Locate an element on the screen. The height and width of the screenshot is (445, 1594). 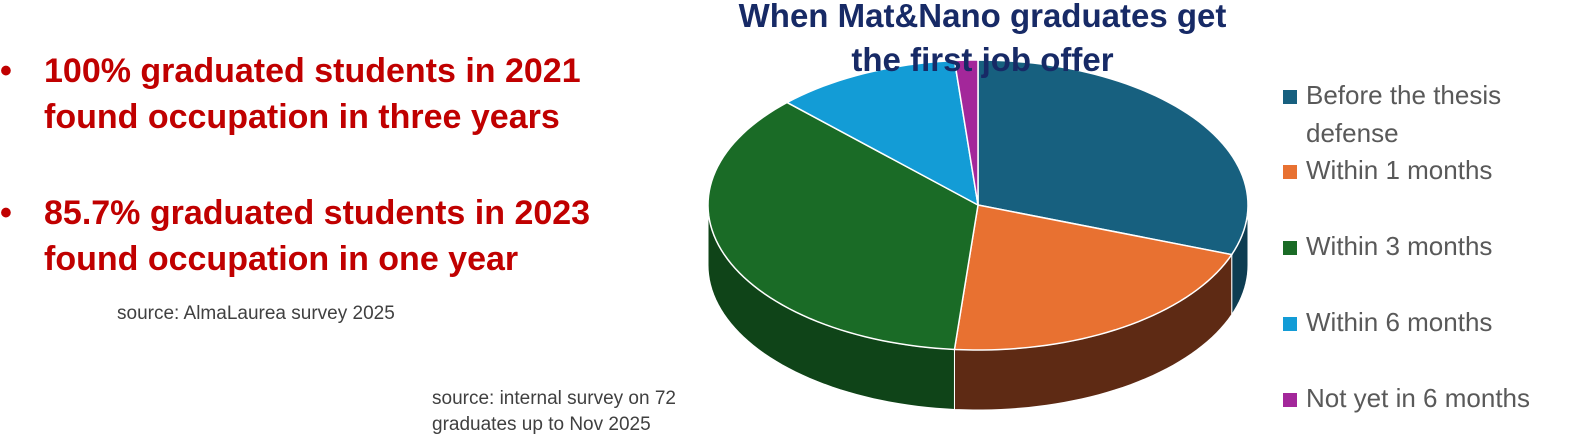
legend-label: Within 3 months is located at coordinates (1399, 246).